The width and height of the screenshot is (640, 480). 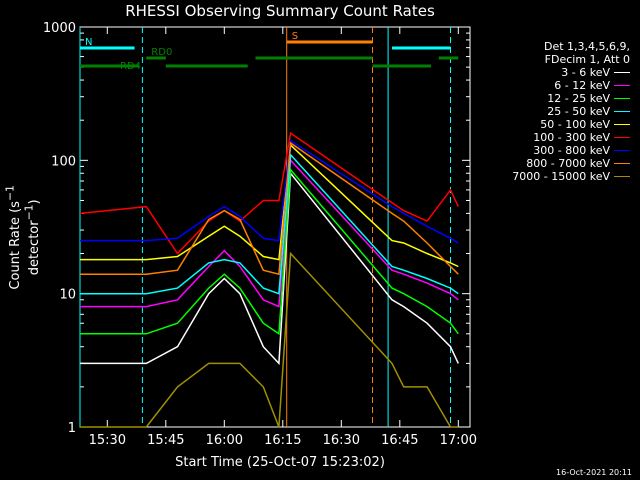 I want to click on legend-entry-label: 50 - 100 keV, so click(x=575, y=124).